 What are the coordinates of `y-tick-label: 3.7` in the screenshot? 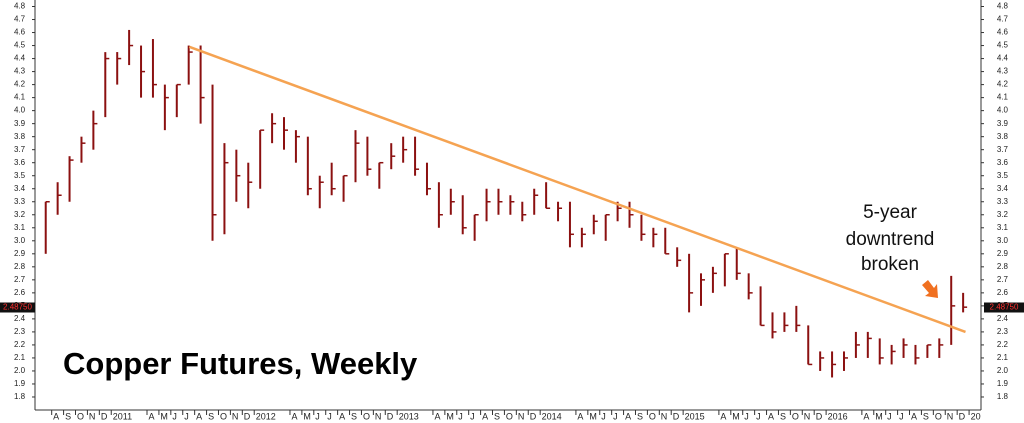 It's located at (1003, 149).